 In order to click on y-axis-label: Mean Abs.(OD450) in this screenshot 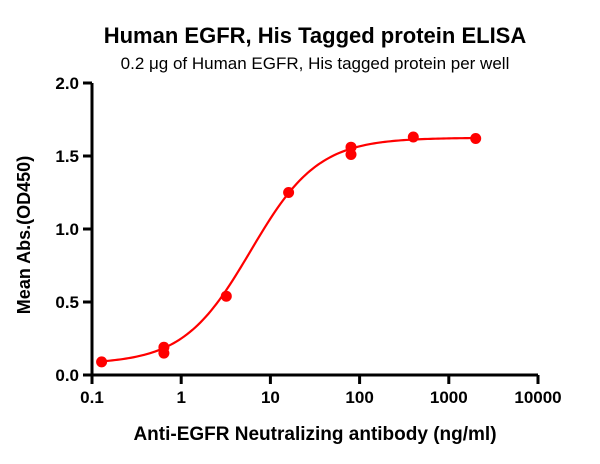, I will do `click(24, 235)`.